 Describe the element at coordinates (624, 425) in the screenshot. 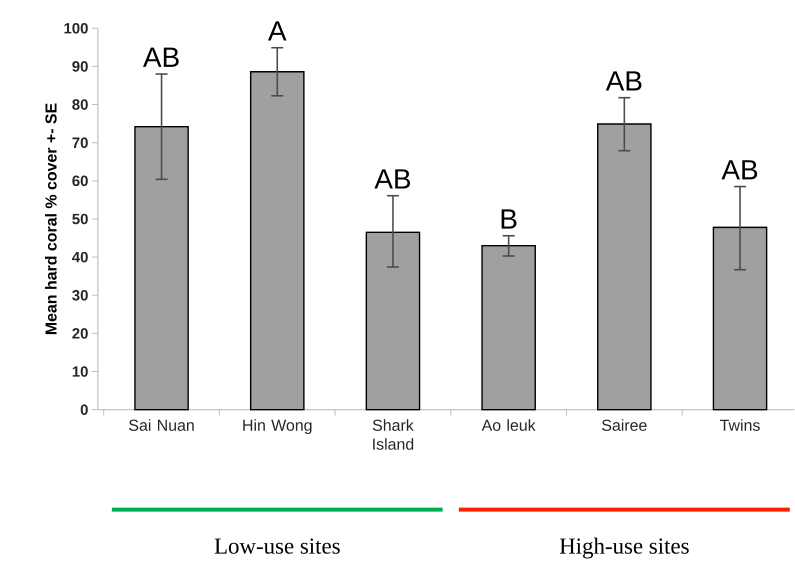

I see `x-tick-label: Sairee` at that location.